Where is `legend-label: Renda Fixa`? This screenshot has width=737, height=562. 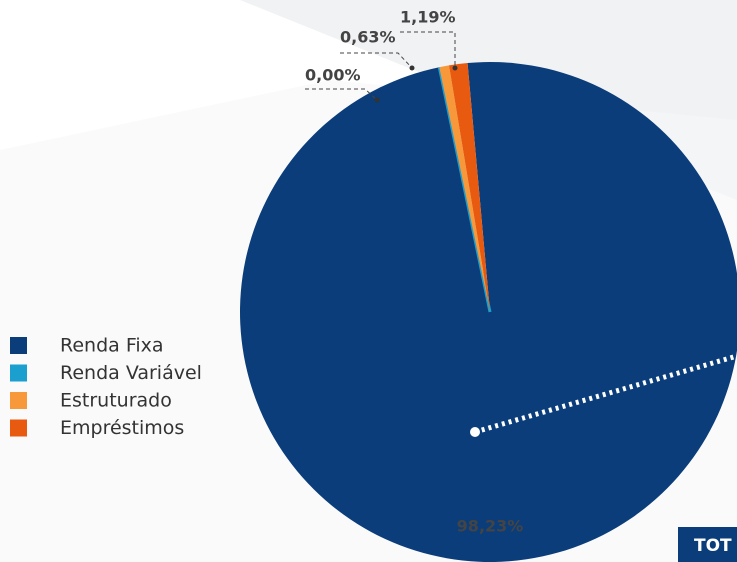
legend-label: Renda Fixa is located at coordinates (112, 346).